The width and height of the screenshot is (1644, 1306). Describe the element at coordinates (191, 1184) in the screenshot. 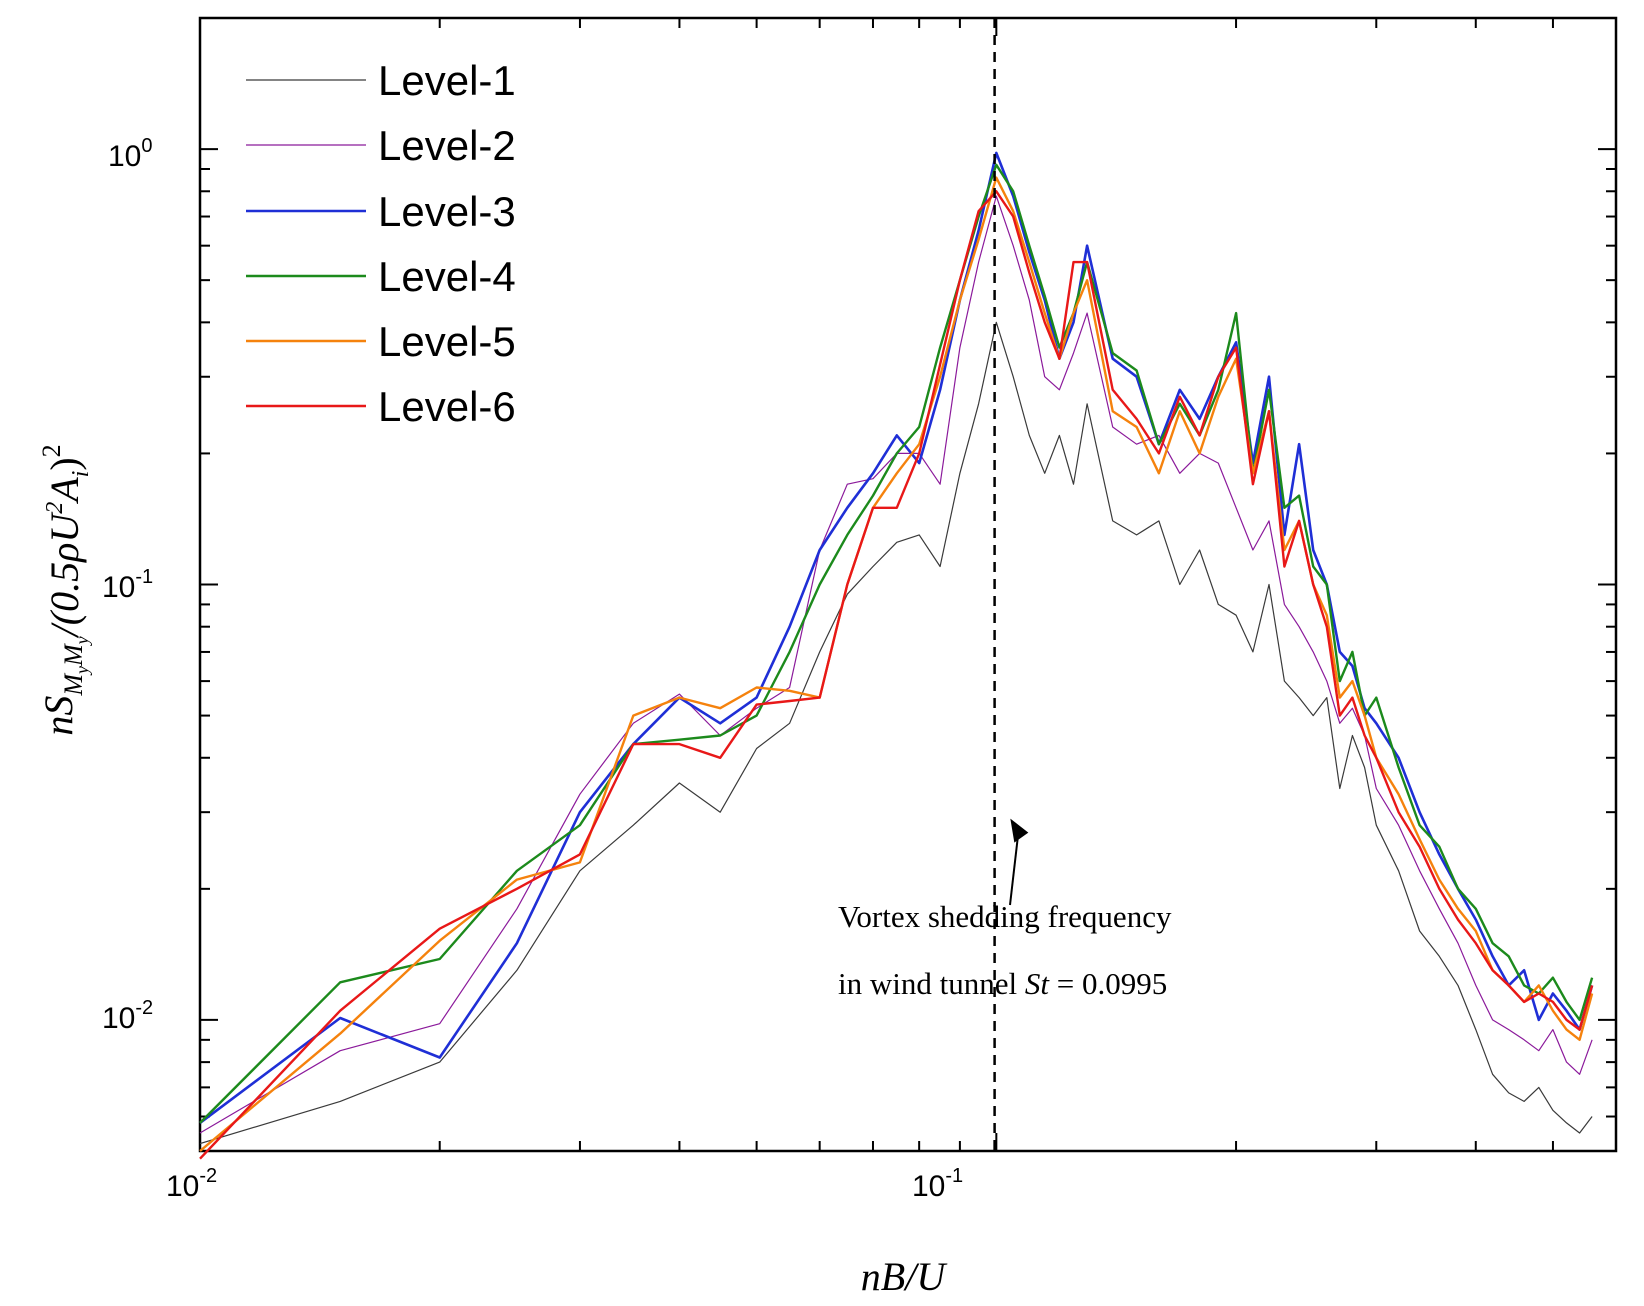

I see `x-tick-label-0p01: 10⁻²` at that location.